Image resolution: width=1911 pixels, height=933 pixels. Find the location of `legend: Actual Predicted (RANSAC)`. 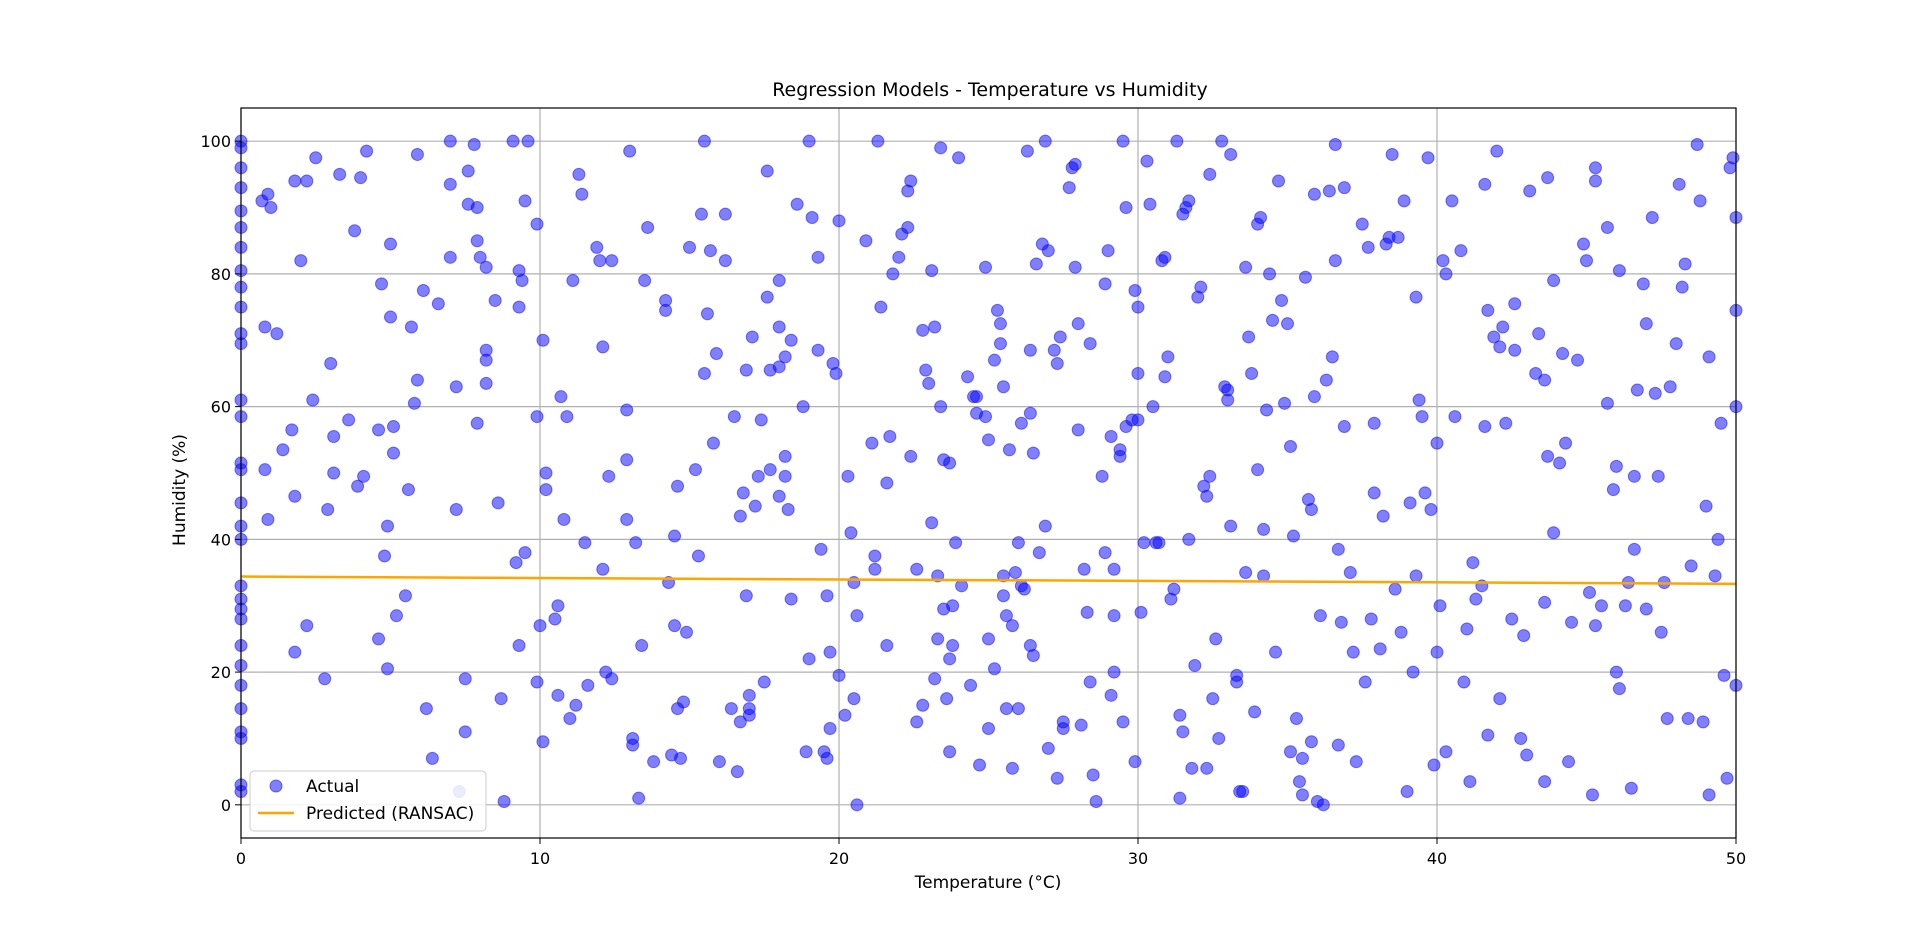

legend: Actual Predicted (RANSAC) is located at coordinates (368, 801).